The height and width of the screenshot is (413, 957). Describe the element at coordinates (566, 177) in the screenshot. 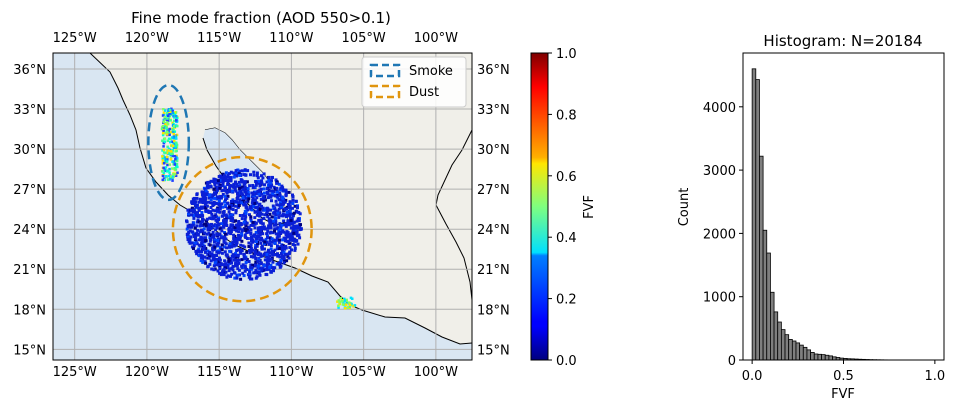

I see `colorbar-tick-label: 0.6` at that location.